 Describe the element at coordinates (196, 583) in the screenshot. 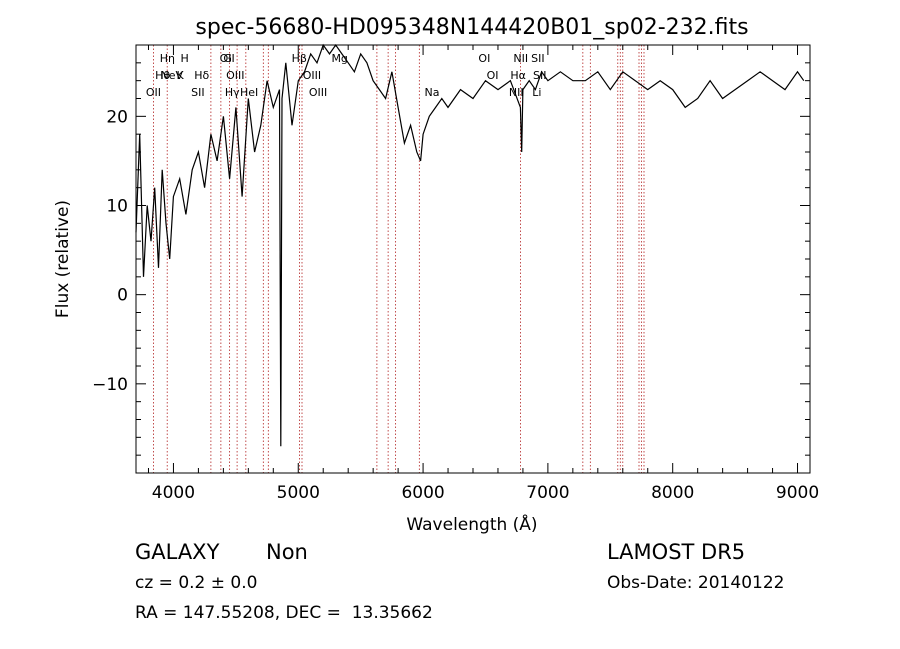

I see `cz-text: cz = 0.2 ± 0.0` at that location.